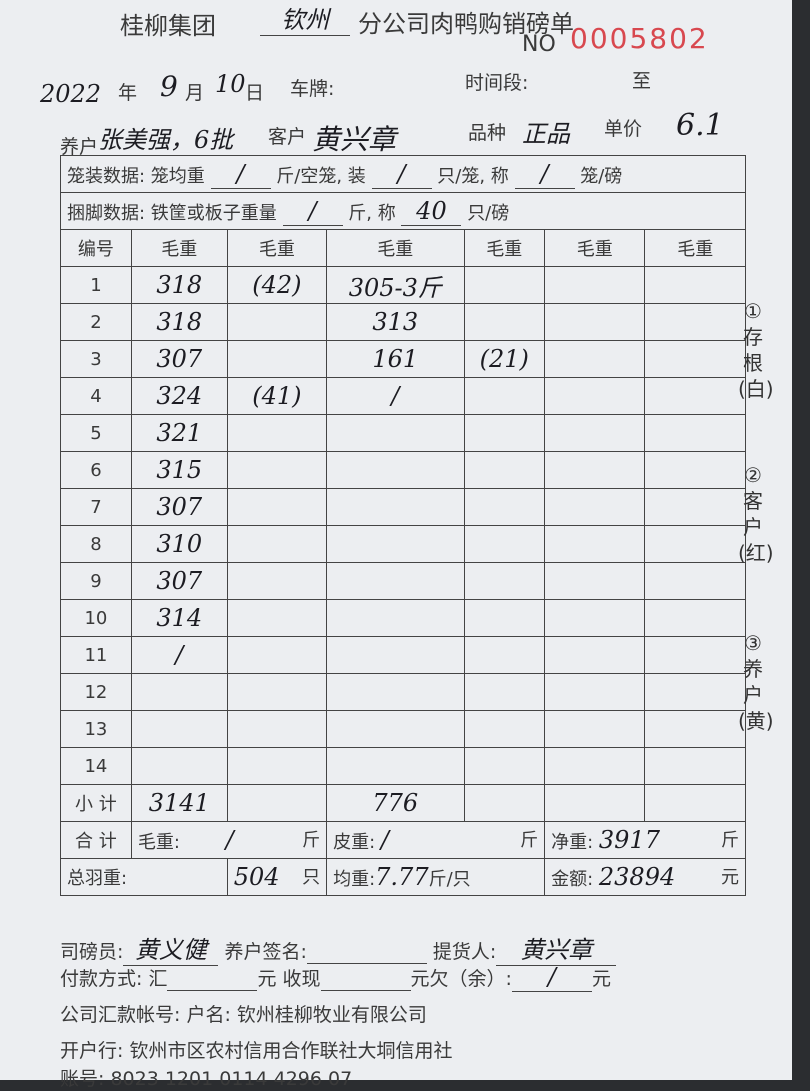 The height and width of the screenshot is (1091, 810). I want to click on table-row-cell: (42), so click(277, 285).